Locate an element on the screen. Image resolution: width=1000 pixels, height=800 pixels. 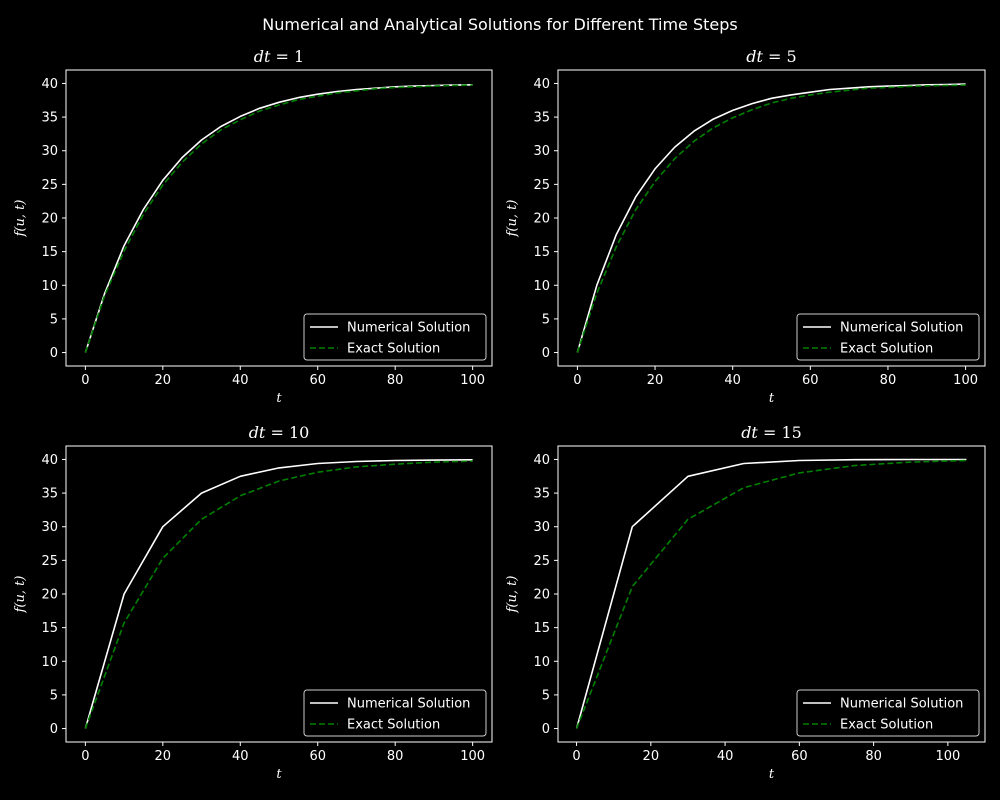
subplot-title: dt = 1 is located at coordinates (279, 56).